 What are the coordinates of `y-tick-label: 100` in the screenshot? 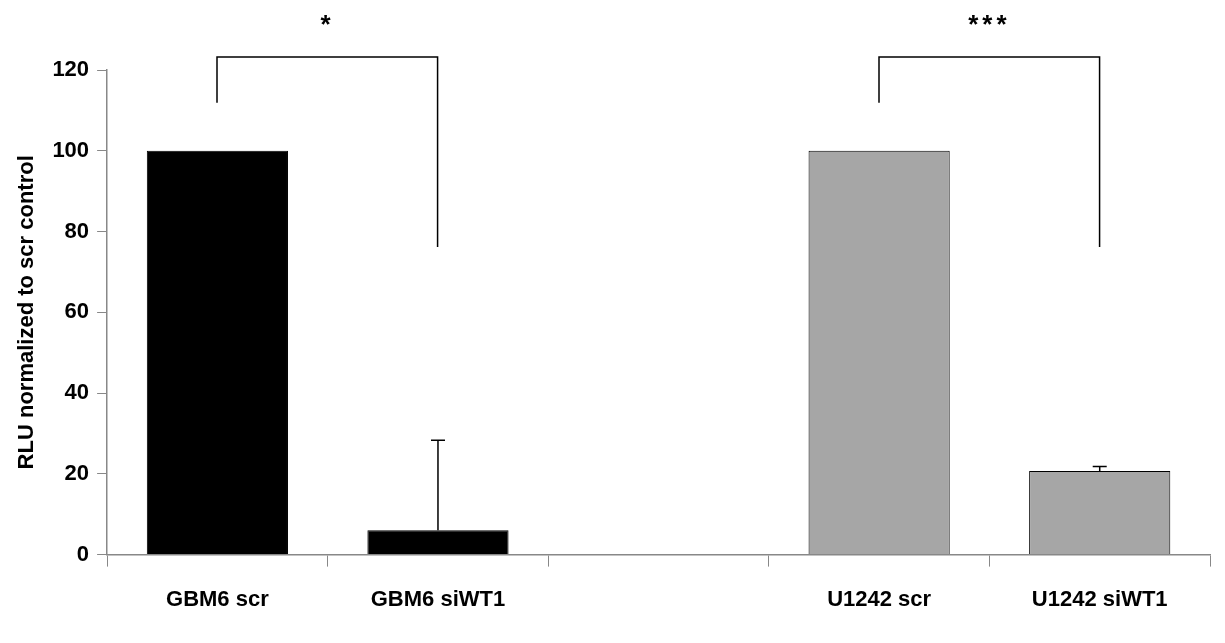 It's located at (71, 149).